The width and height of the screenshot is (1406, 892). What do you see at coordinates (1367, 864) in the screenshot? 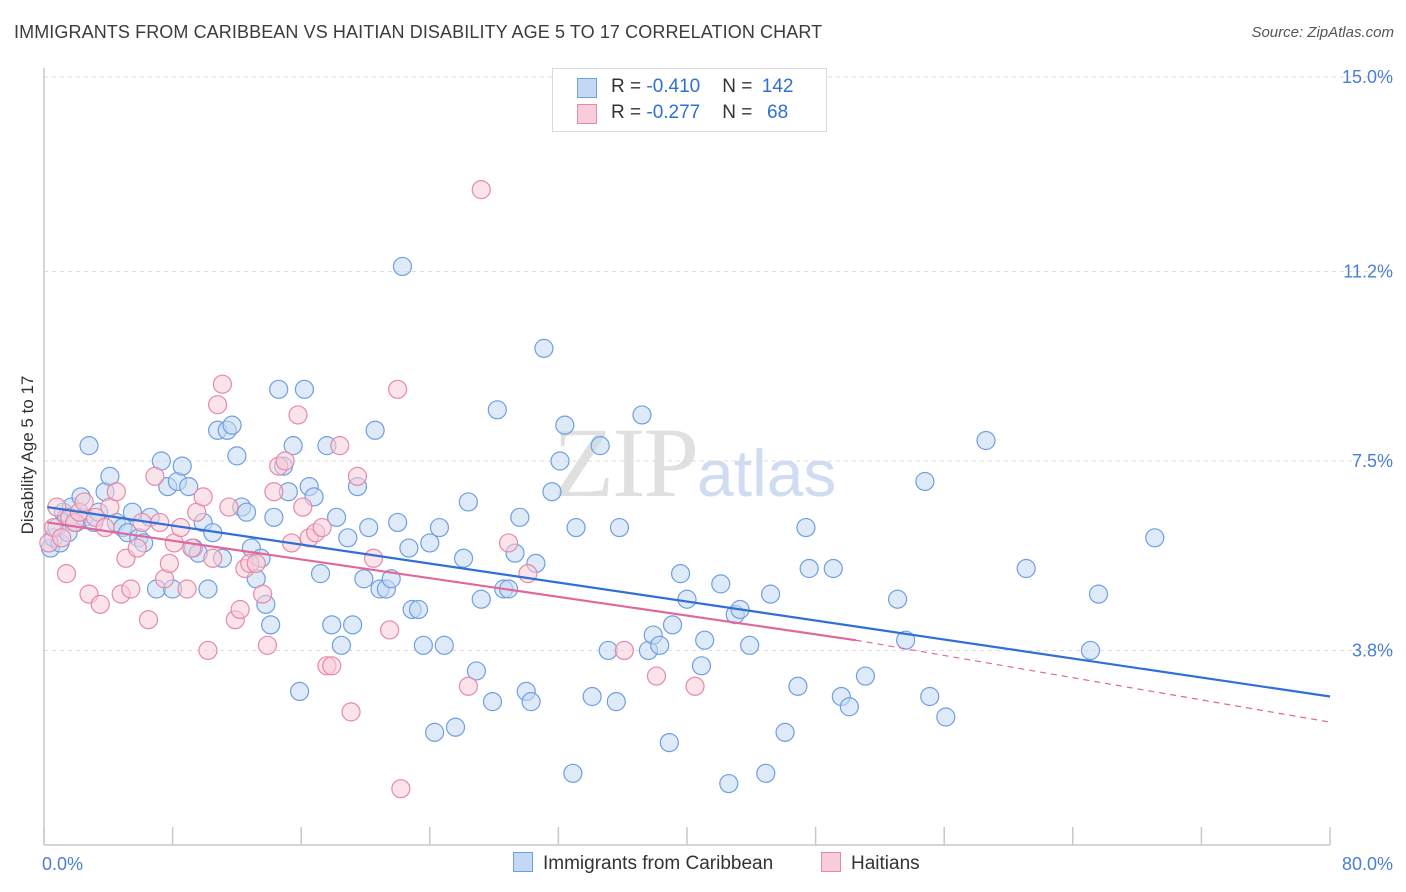
I see `x-tick-label: 80.0%` at bounding box center [1367, 864].